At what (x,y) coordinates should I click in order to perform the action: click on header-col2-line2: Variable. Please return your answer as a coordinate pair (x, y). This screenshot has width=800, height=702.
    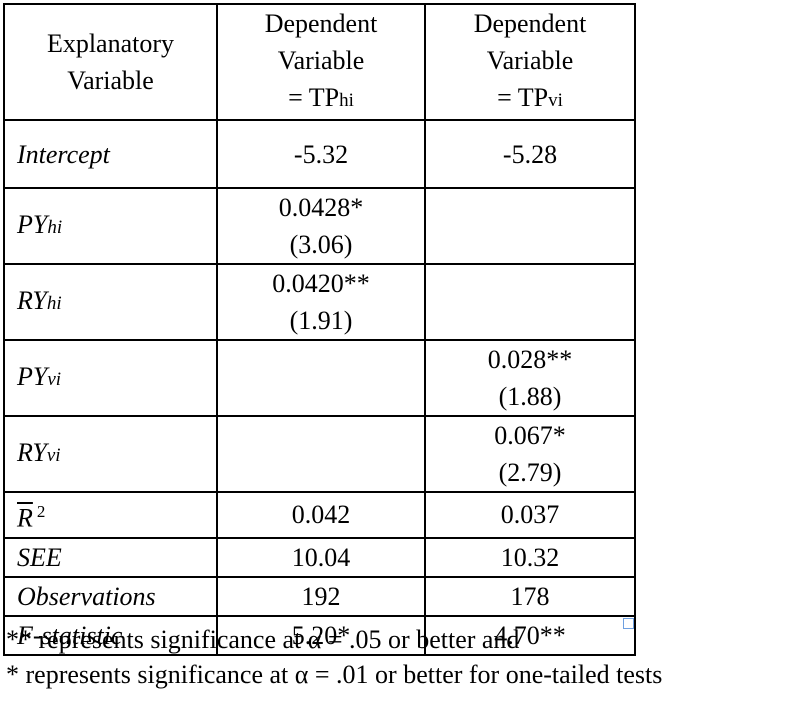
    Looking at the image, I should click on (321, 60).